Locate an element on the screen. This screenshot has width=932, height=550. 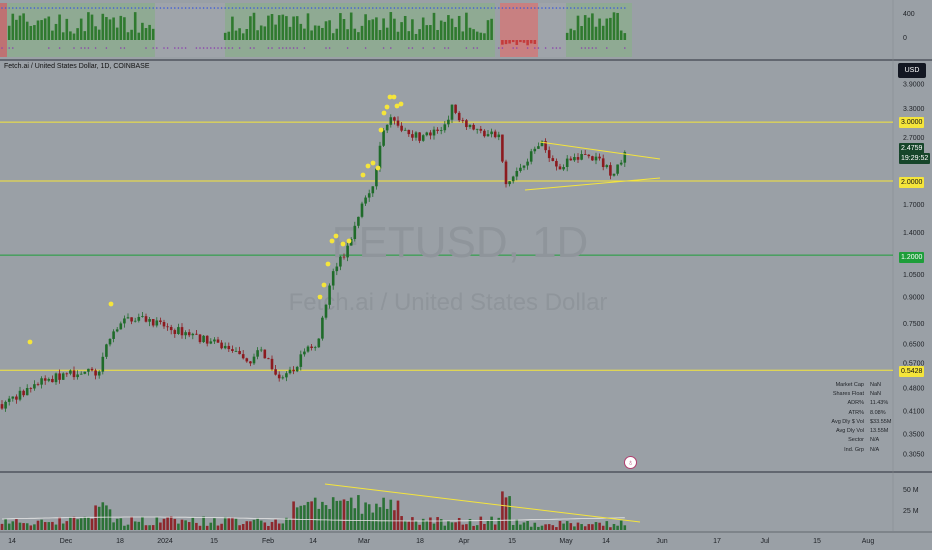
tradingview-logo-icon: ♁ is located at coordinates (630, 462).